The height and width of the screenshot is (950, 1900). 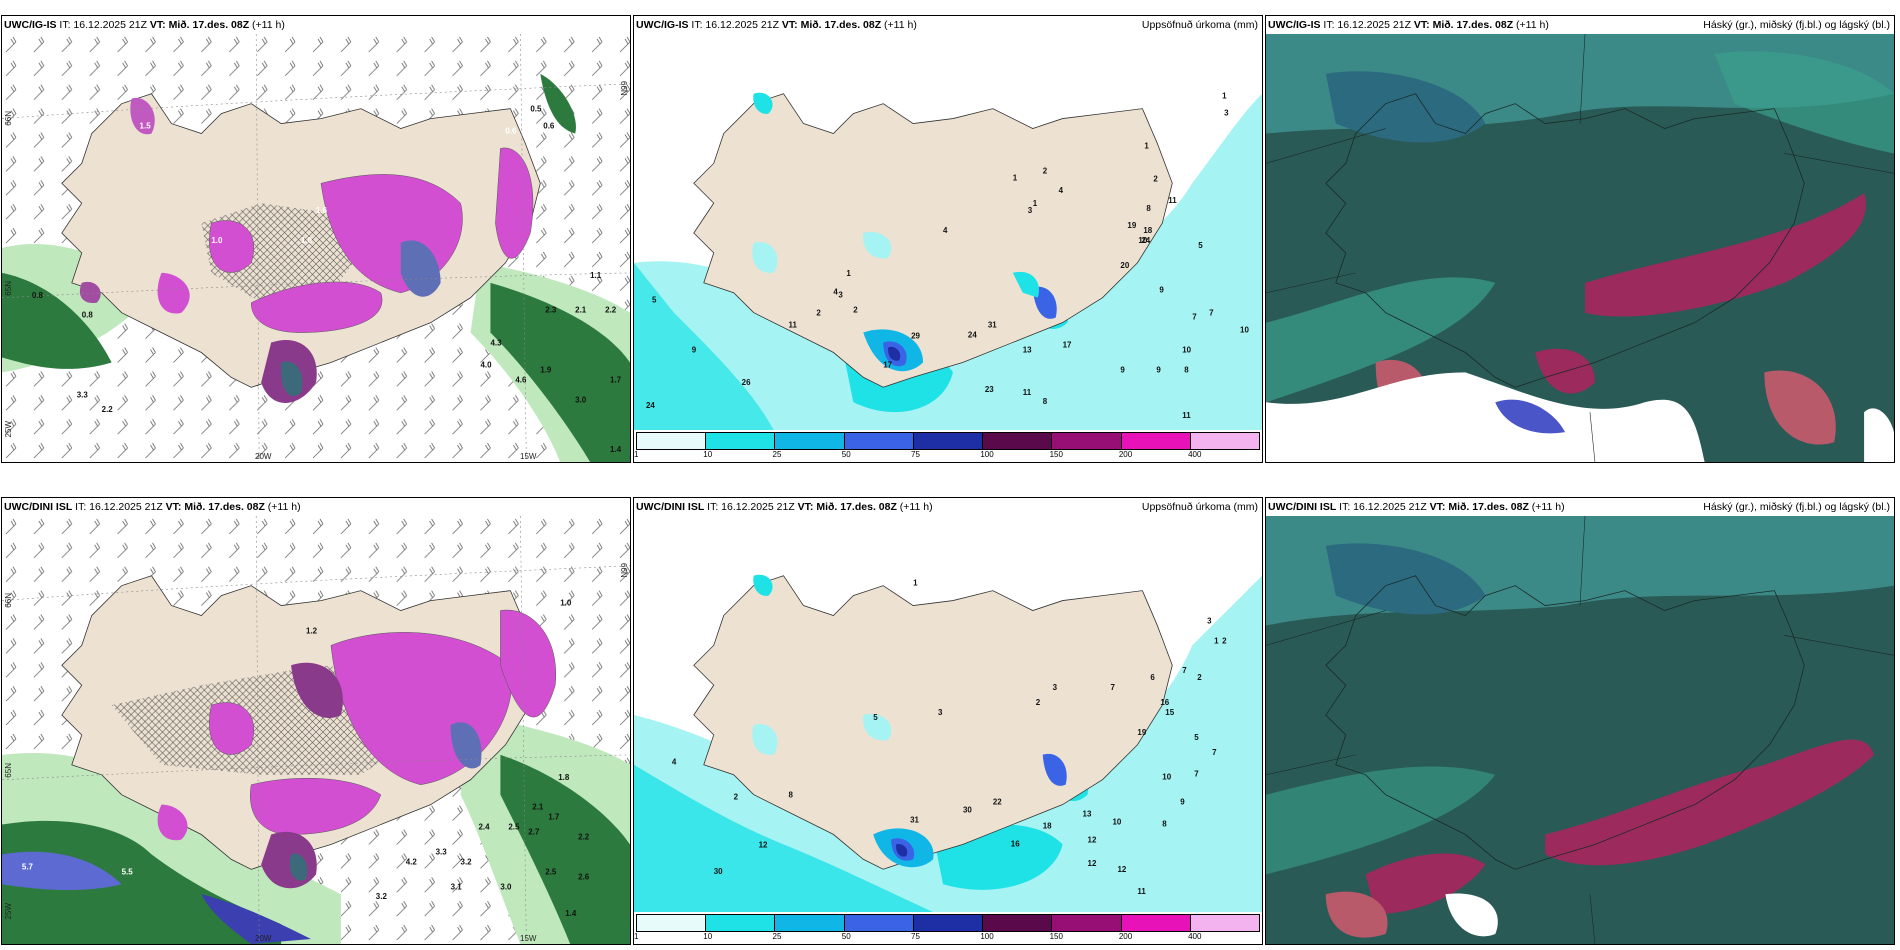 I want to click on wind-value: 1.1, so click(x=596, y=275).